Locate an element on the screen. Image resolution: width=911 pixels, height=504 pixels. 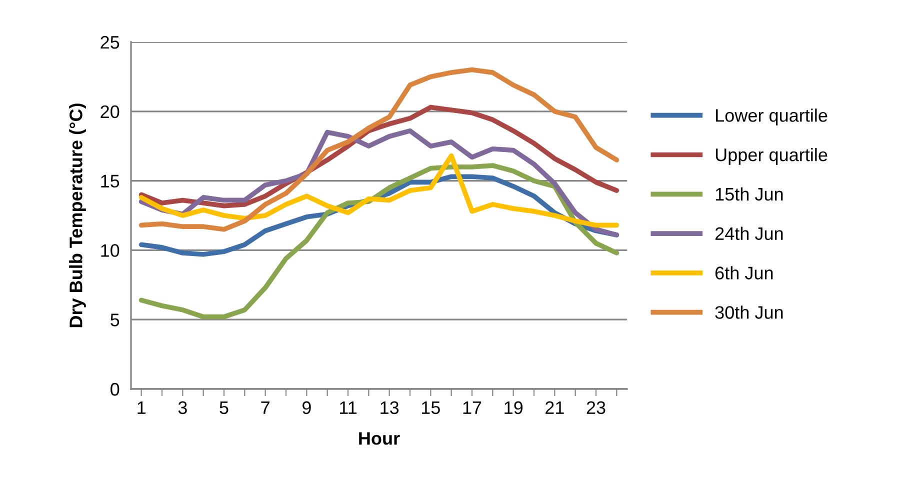
x-axis-title: Hour is located at coordinates (379, 438).